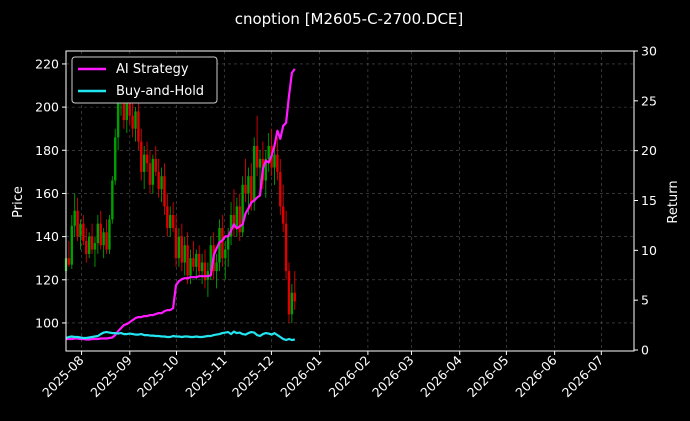 The image size is (690, 421). I want to click on left-axis-ticks: 100 120 140 160 180 200 220, so click(50, 193).